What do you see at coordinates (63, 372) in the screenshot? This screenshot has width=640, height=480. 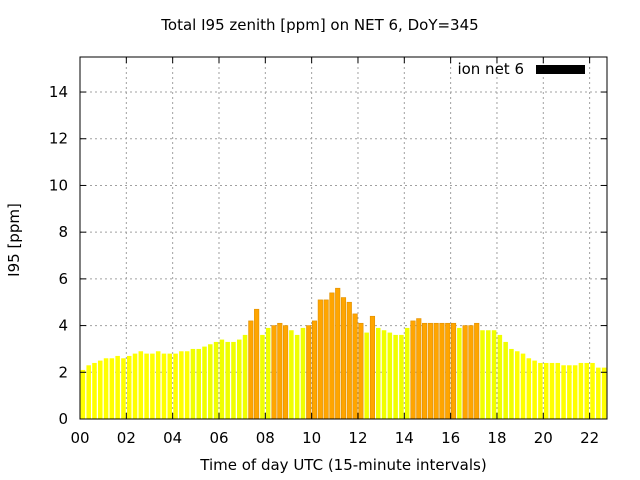 I see `y-tick-label: 2` at bounding box center [63, 372].